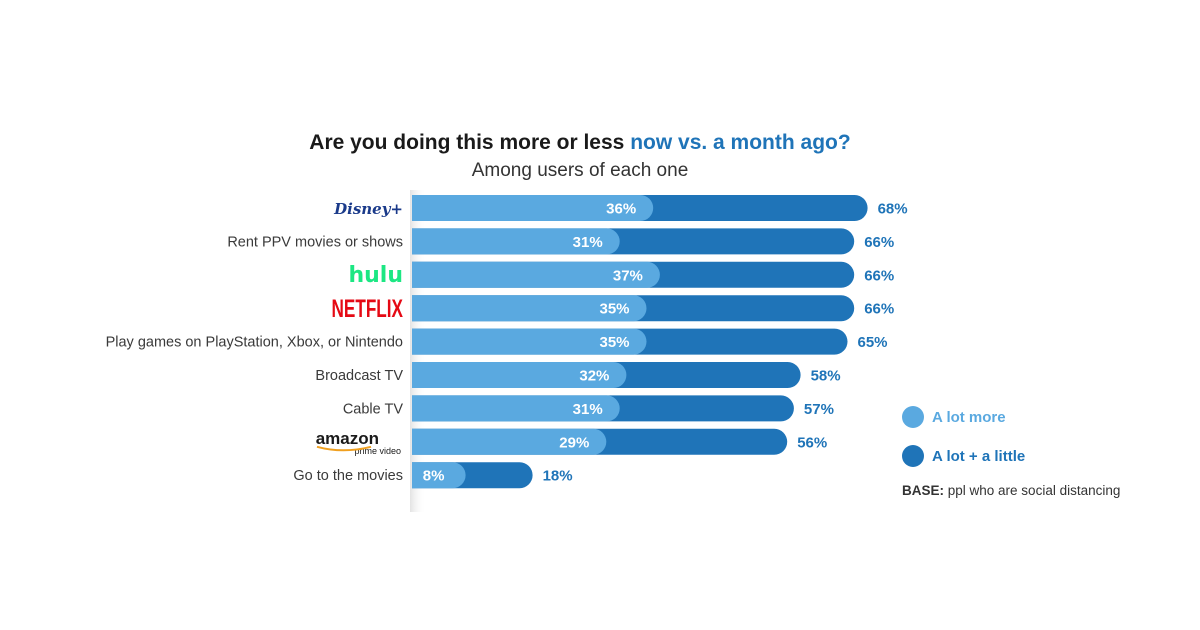  I want to click on amazon-wordmark: amazon, so click(347, 438).